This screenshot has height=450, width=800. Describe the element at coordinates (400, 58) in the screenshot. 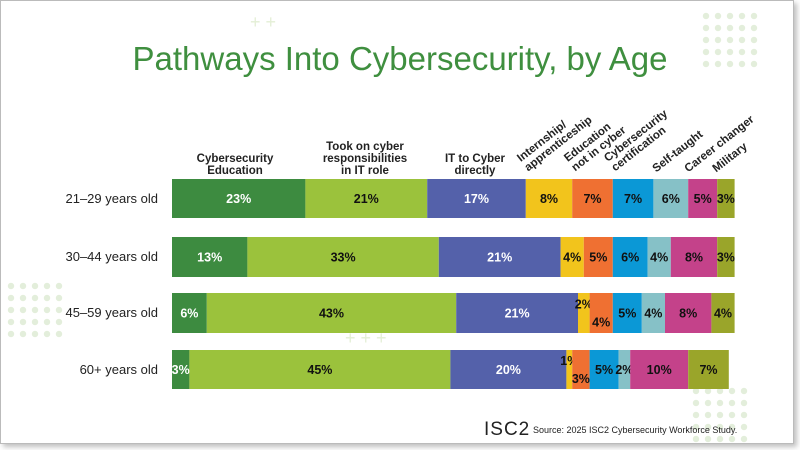

I see `chart-title: Pathways Into Cybersecurity, by Age` at that location.